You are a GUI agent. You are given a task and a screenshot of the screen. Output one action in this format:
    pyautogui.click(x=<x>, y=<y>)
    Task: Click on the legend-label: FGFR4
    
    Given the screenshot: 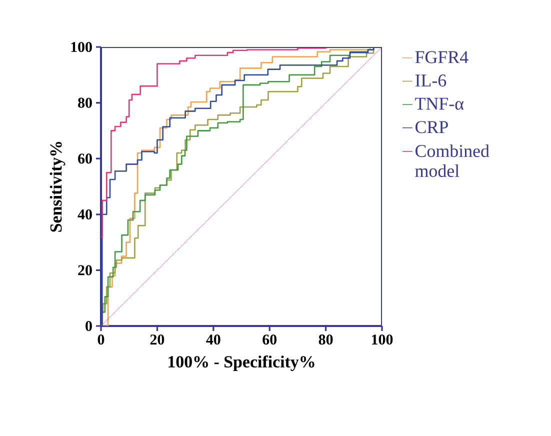 What is the action you would take?
    pyautogui.click(x=441, y=57)
    